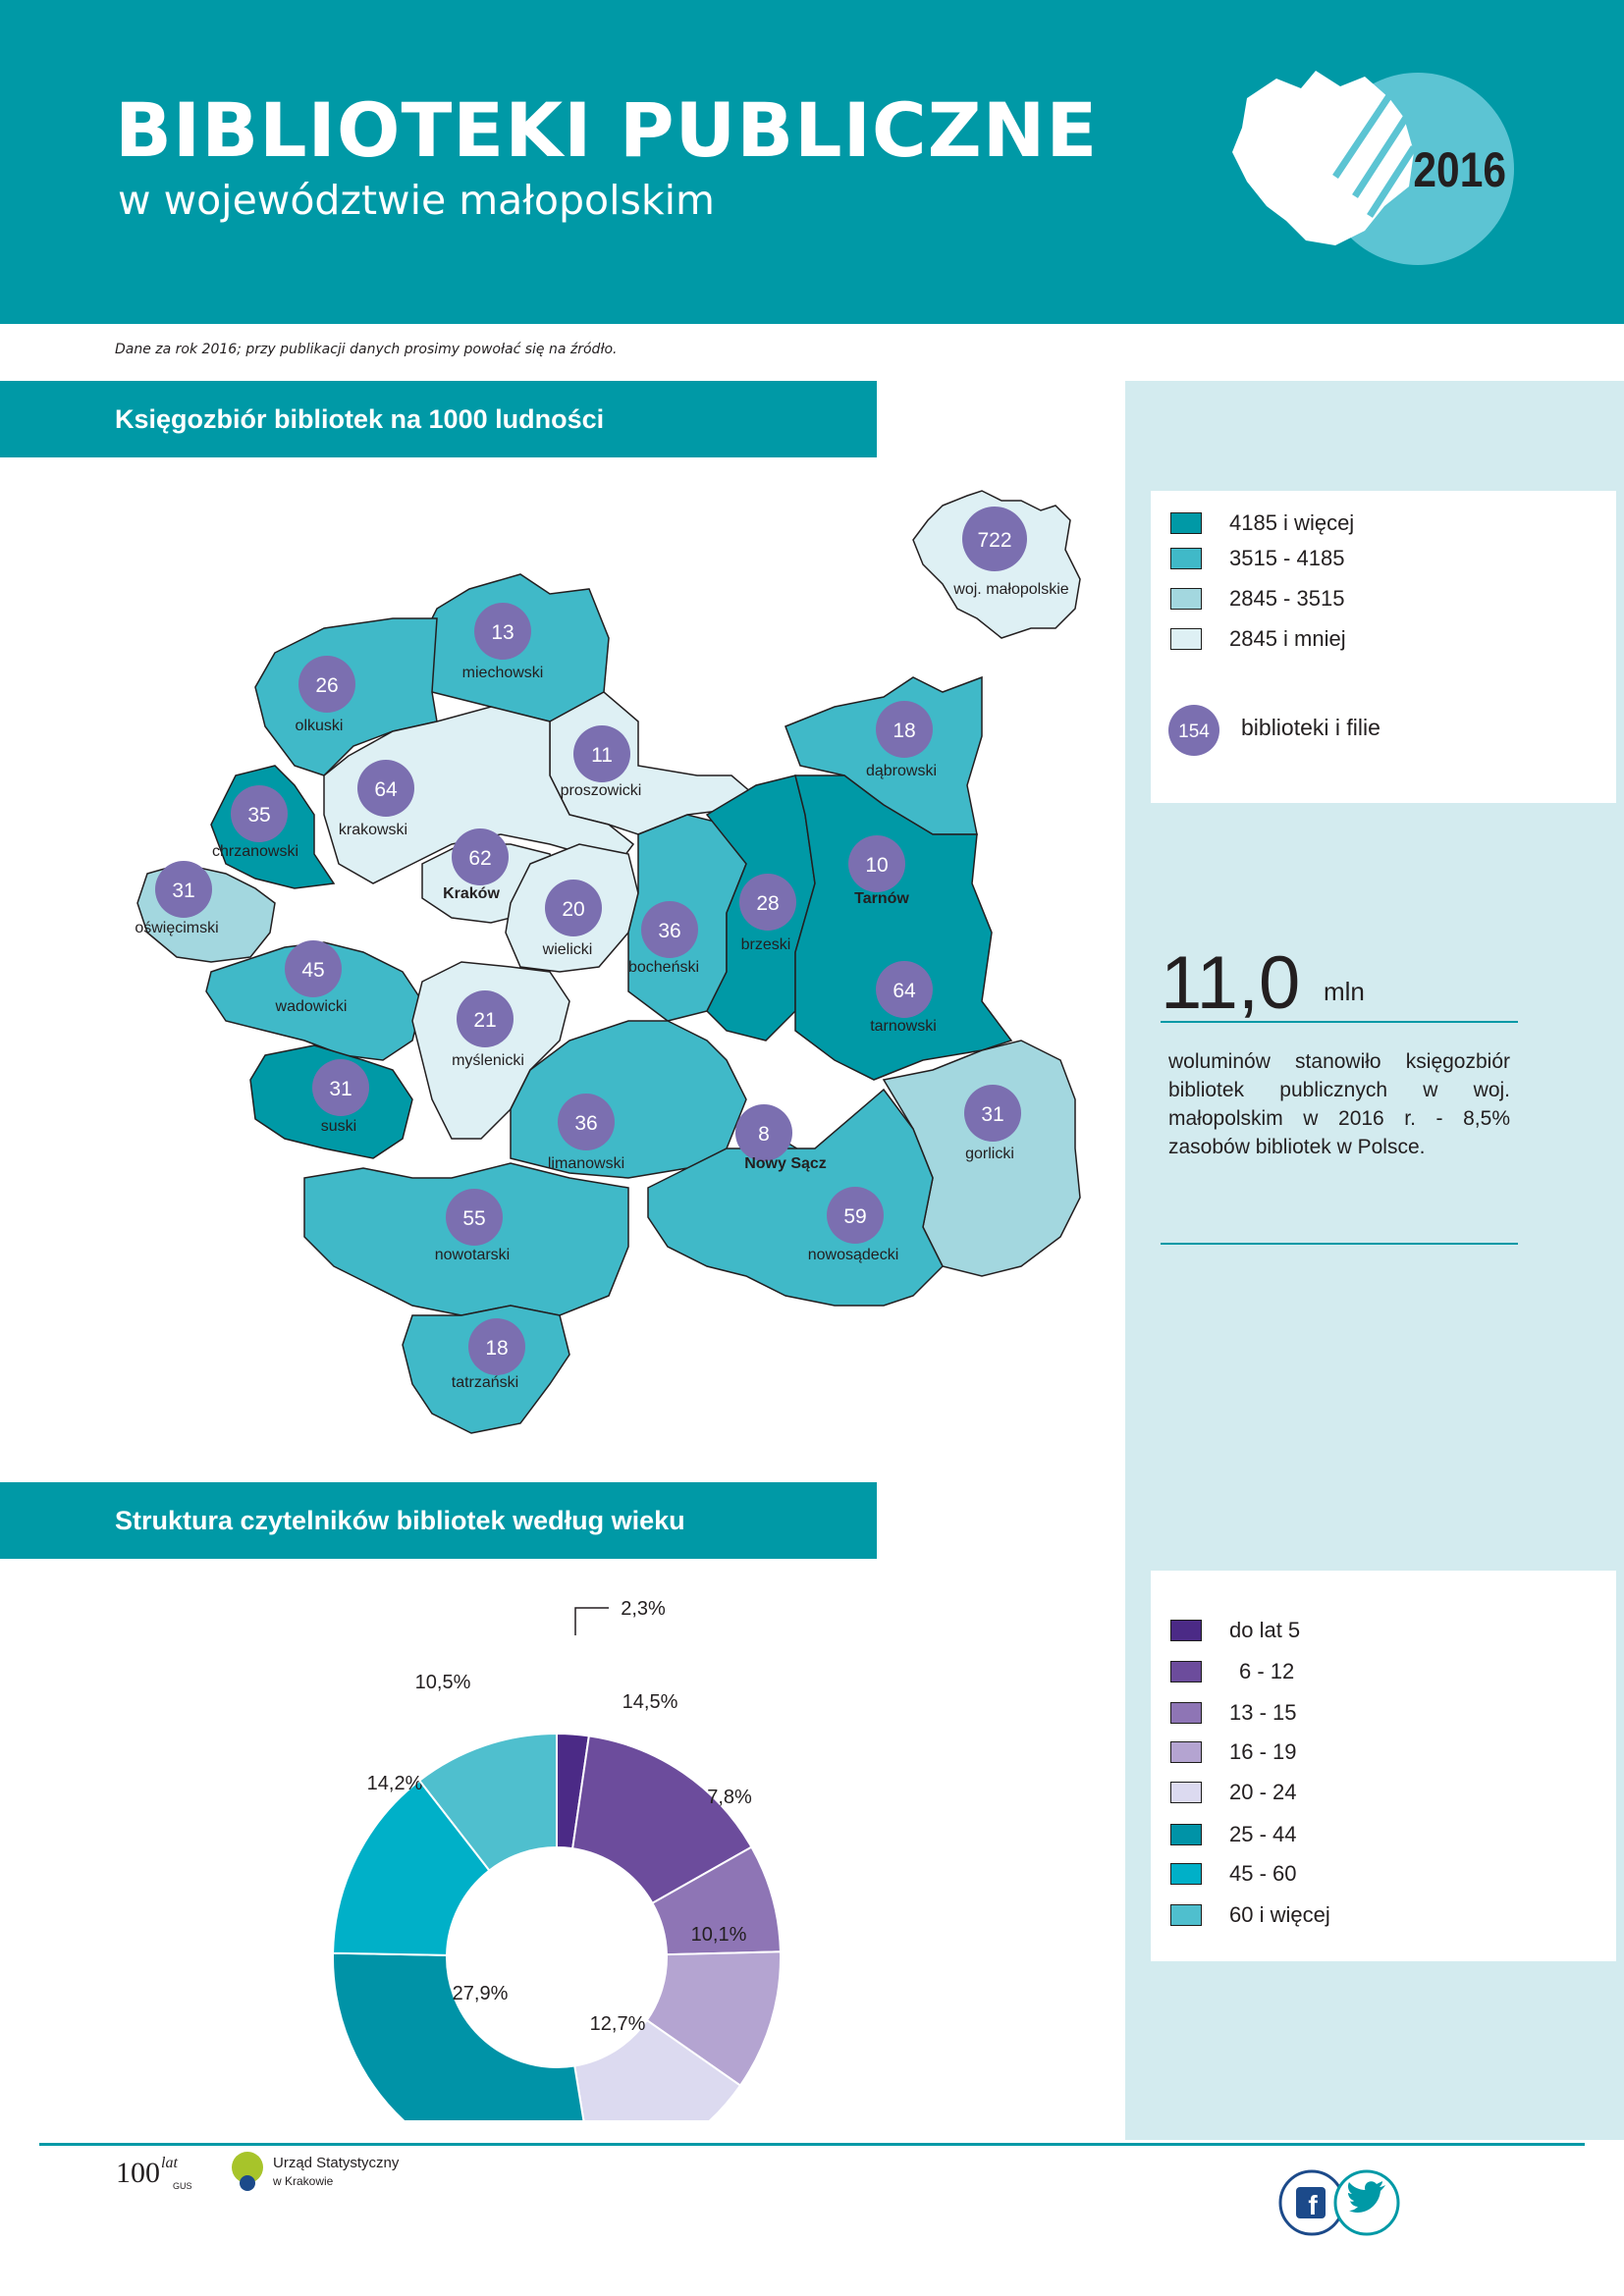 Image resolution: width=1624 pixels, height=2296 pixels. I want to click on pie-legend-label: 16 - 19, so click(1263, 1751).